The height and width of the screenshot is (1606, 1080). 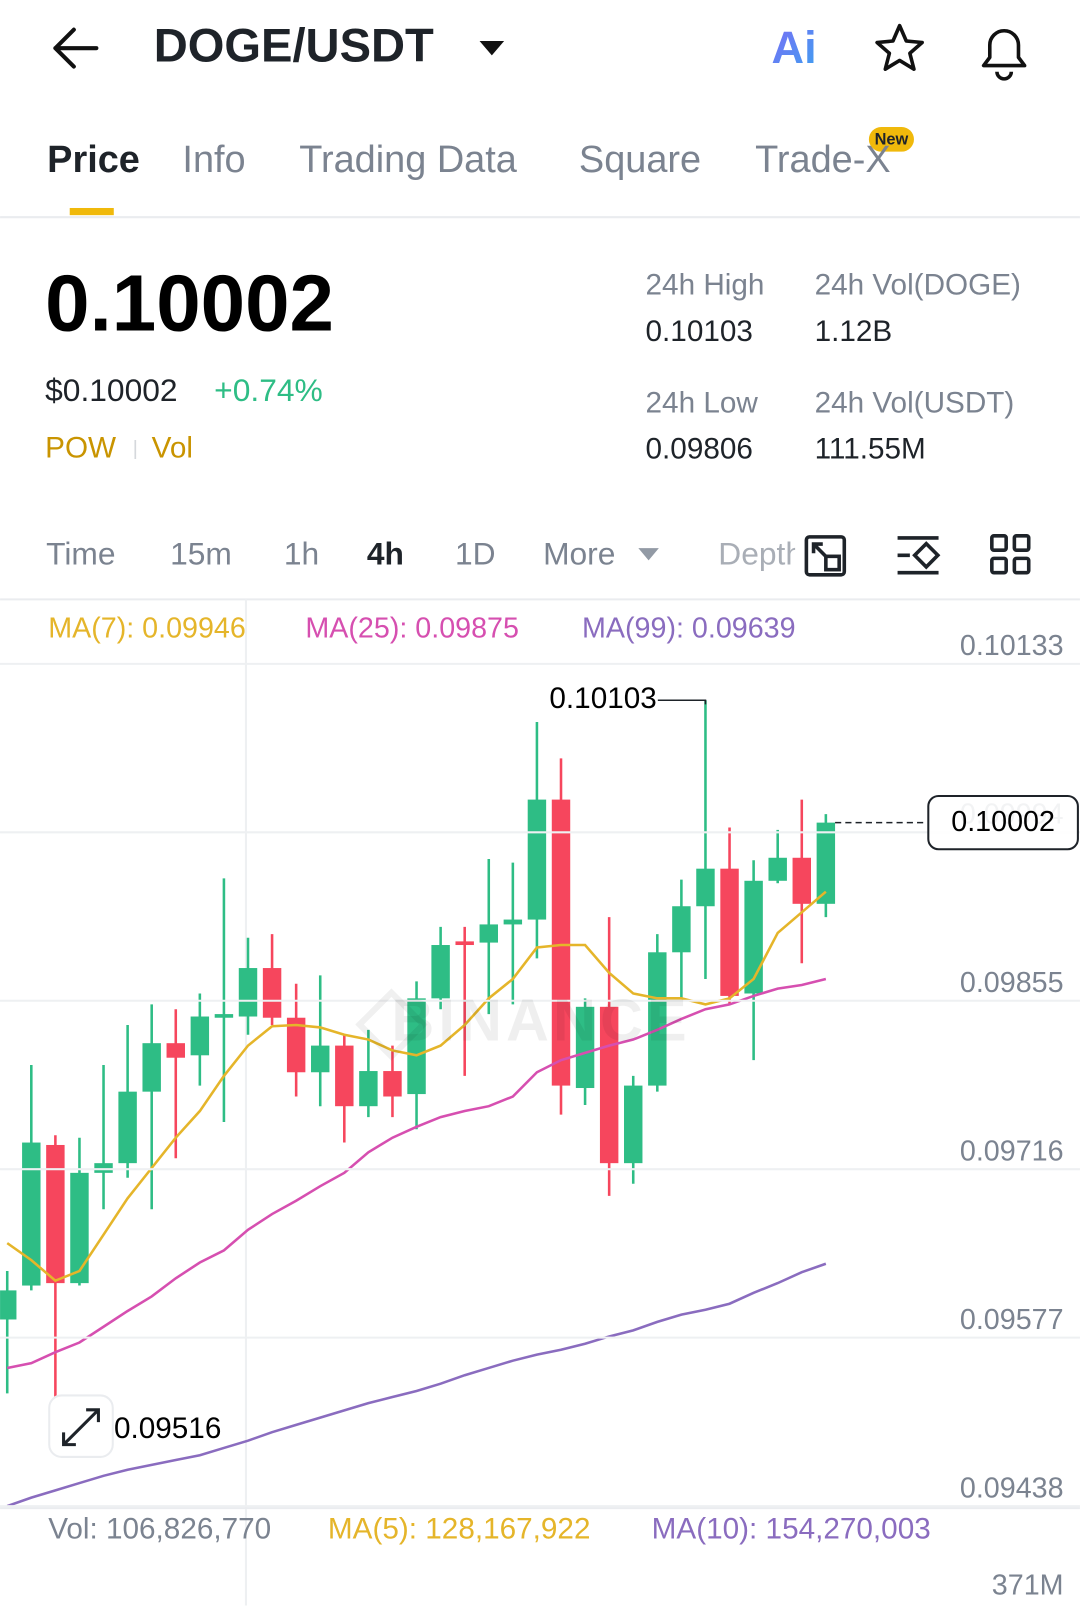 I want to click on y-tick-label: 0.09577, so click(x=1012, y=1320).